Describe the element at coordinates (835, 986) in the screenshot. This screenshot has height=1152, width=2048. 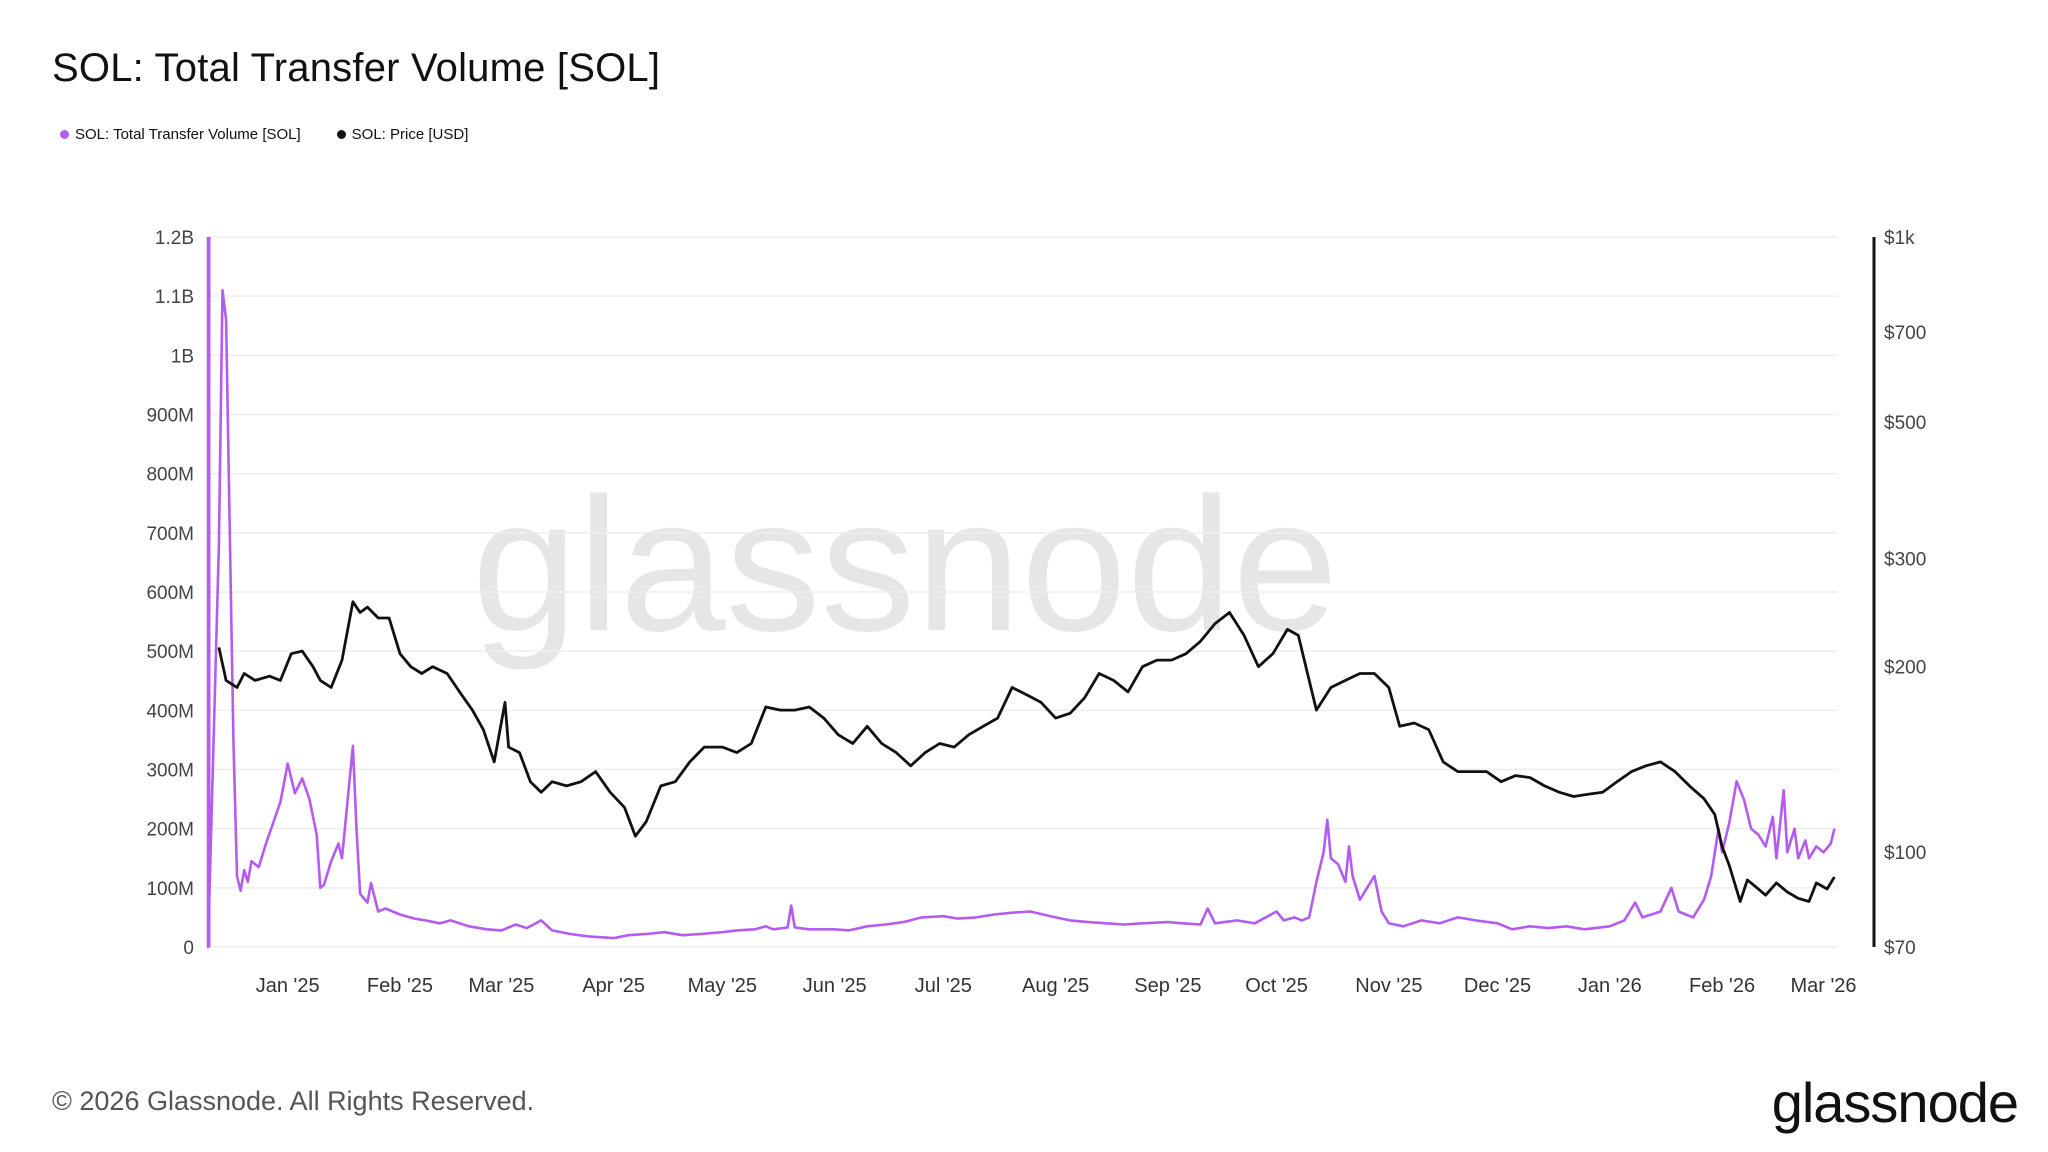
I see `x-axis-tick-label: Jun '25` at that location.